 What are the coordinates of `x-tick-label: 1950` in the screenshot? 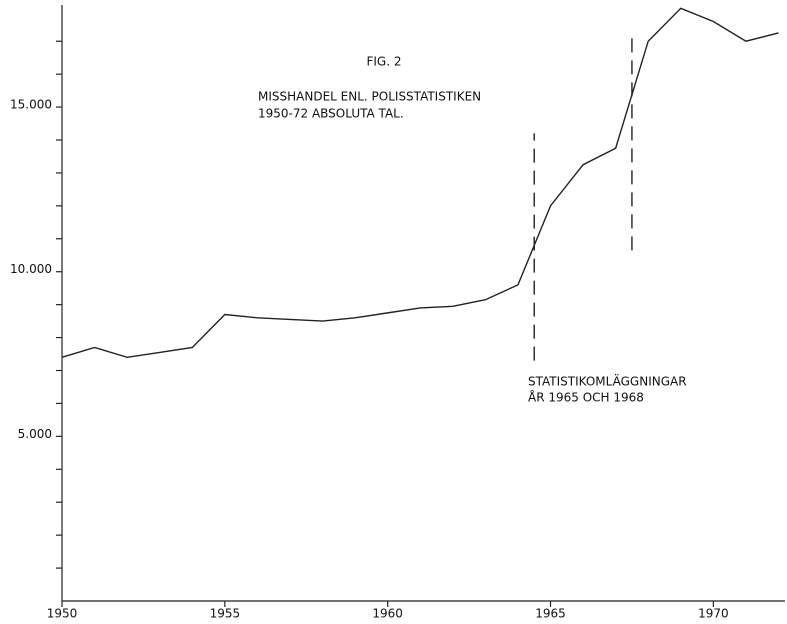 It's located at (62, 614).